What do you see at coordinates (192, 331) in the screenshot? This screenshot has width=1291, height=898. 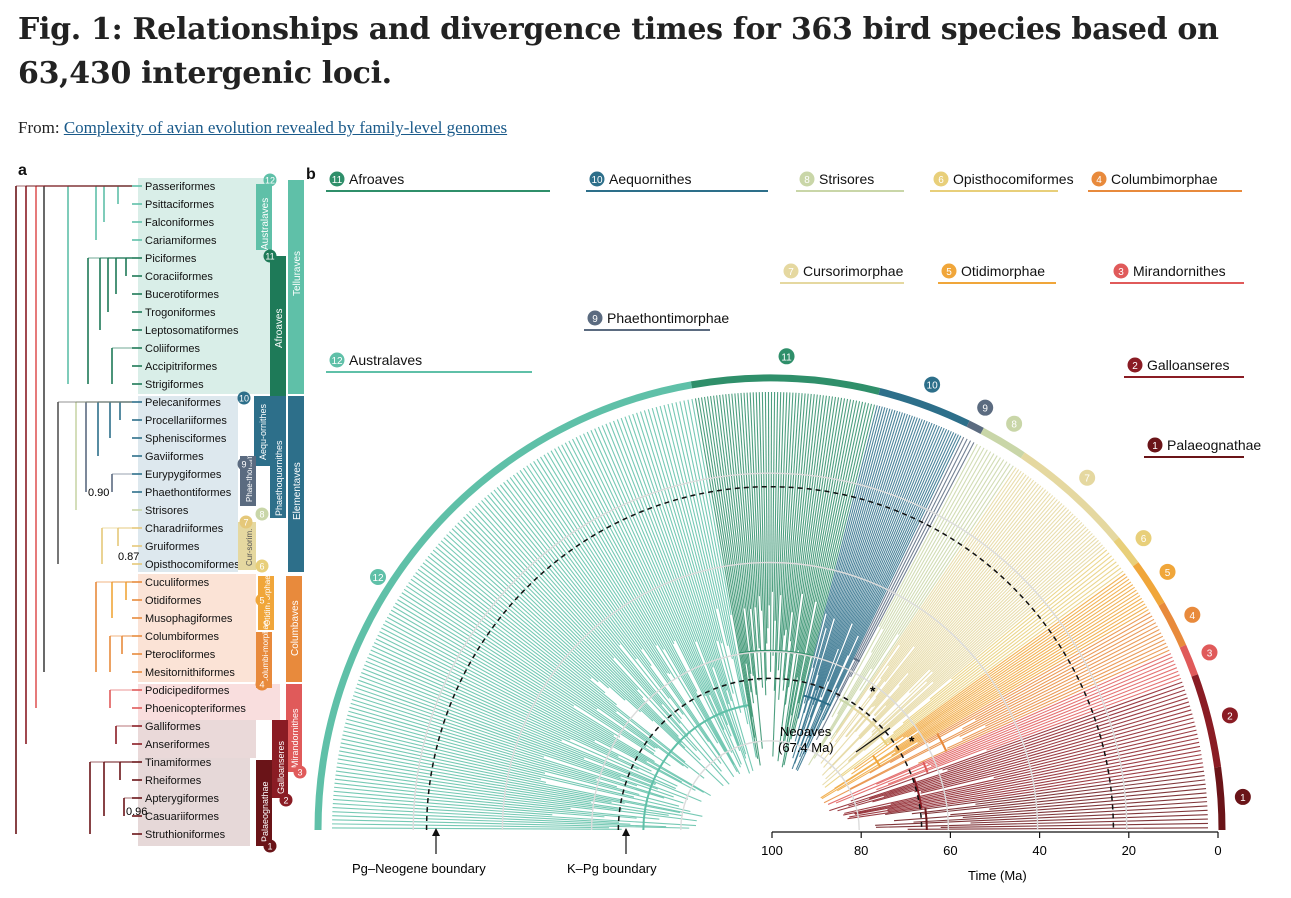 I see `order-label: Leptosomatiformes` at bounding box center [192, 331].